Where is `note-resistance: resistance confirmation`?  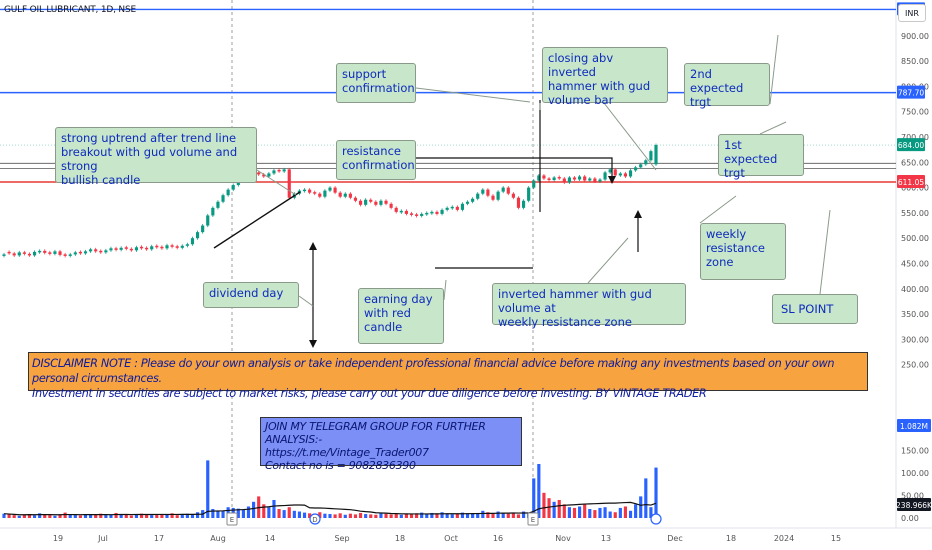 note-resistance: resistance confirmation is located at coordinates (376, 160).